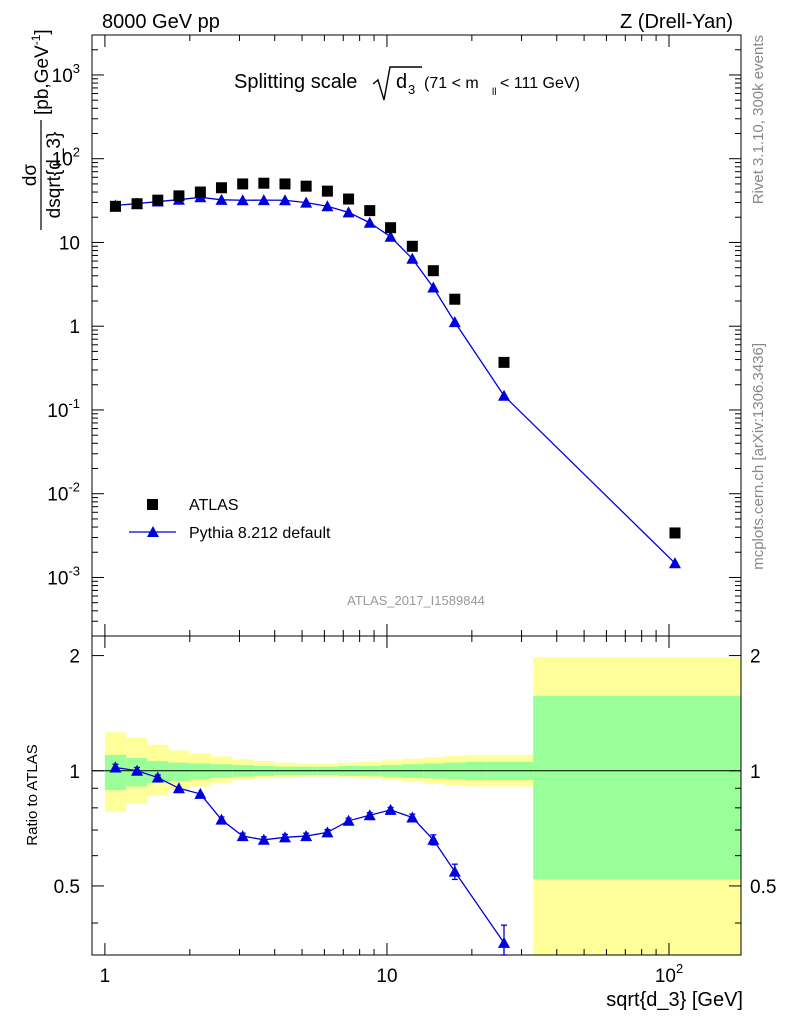 The image size is (786, 1024). Describe the element at coordinates (42, 31) in the screenshot. I see `y-unit-b: ]` at that location.